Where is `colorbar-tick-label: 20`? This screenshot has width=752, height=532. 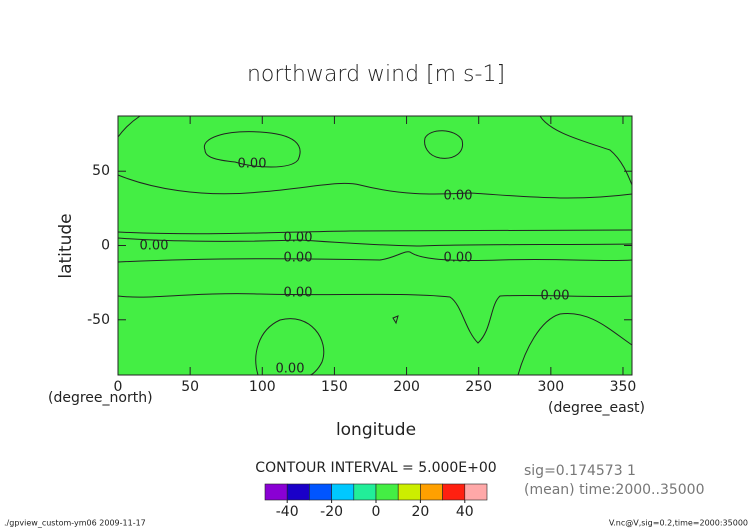 colorbar-tick-label: 20 is located at coordinates (420, 512).